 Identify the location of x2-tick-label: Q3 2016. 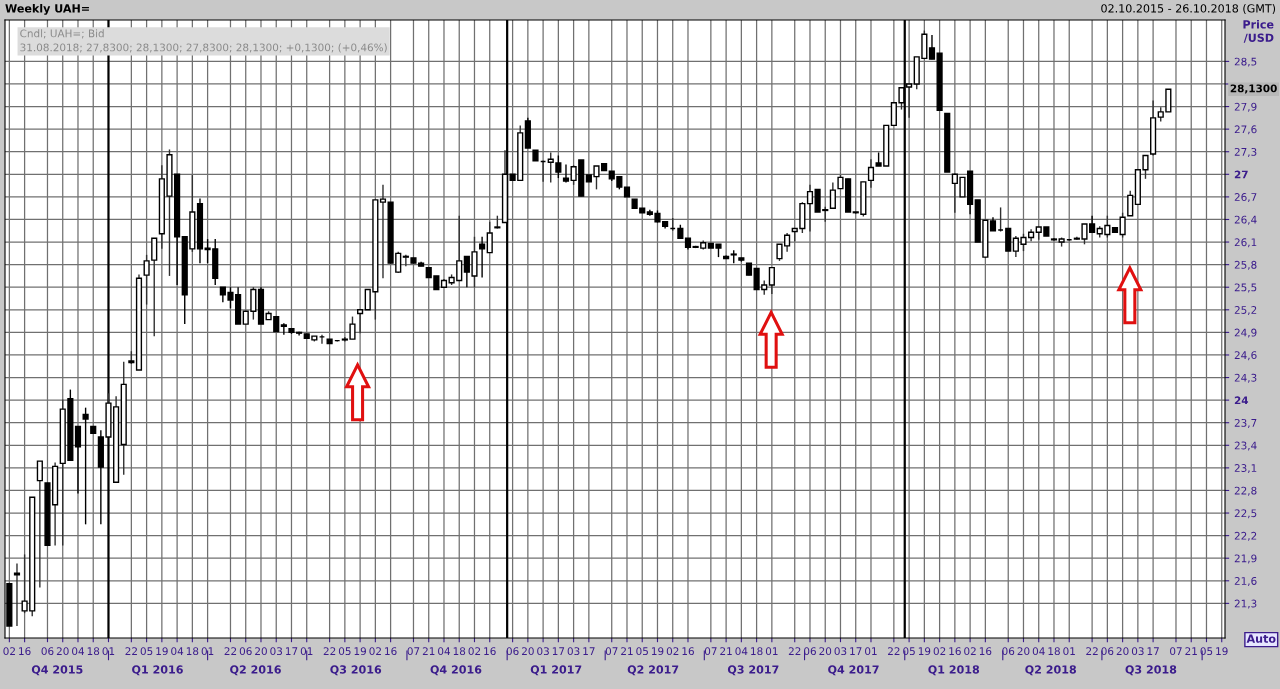
(356, 670).